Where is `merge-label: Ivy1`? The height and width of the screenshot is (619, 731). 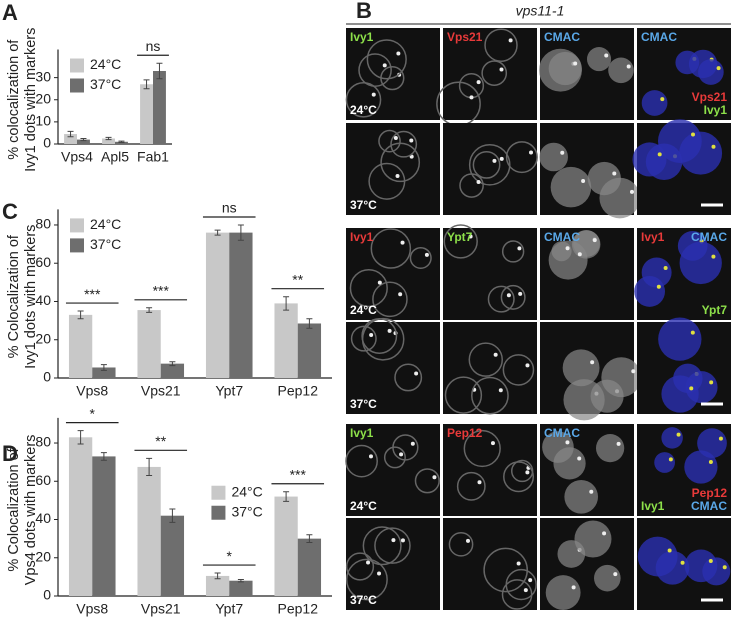
merge-label: Ivy1 is located at coordinates (716, 110).